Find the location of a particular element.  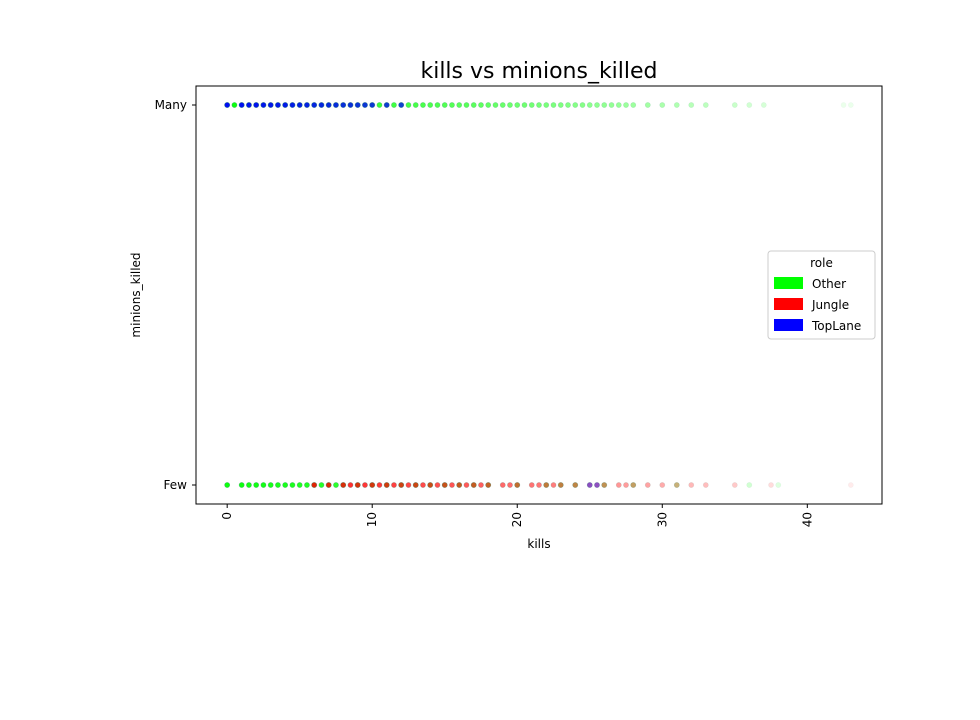

chart-title: kills vs minions_killed is located at coordinates (538, 71).